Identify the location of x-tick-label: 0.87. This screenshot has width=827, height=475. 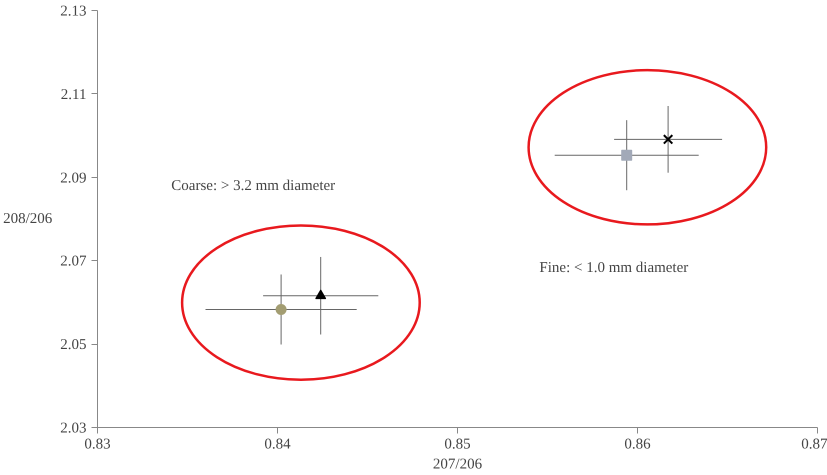
(814, 444).